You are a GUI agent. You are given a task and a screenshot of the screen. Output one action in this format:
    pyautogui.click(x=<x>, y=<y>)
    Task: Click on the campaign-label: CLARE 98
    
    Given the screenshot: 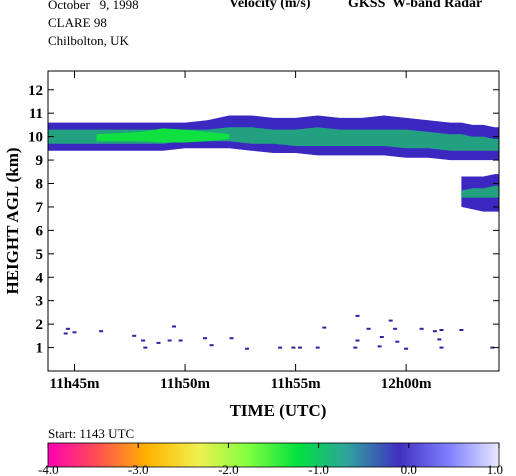 What is the action you would take?
    pyautogui.click(x=77, y=22)
    